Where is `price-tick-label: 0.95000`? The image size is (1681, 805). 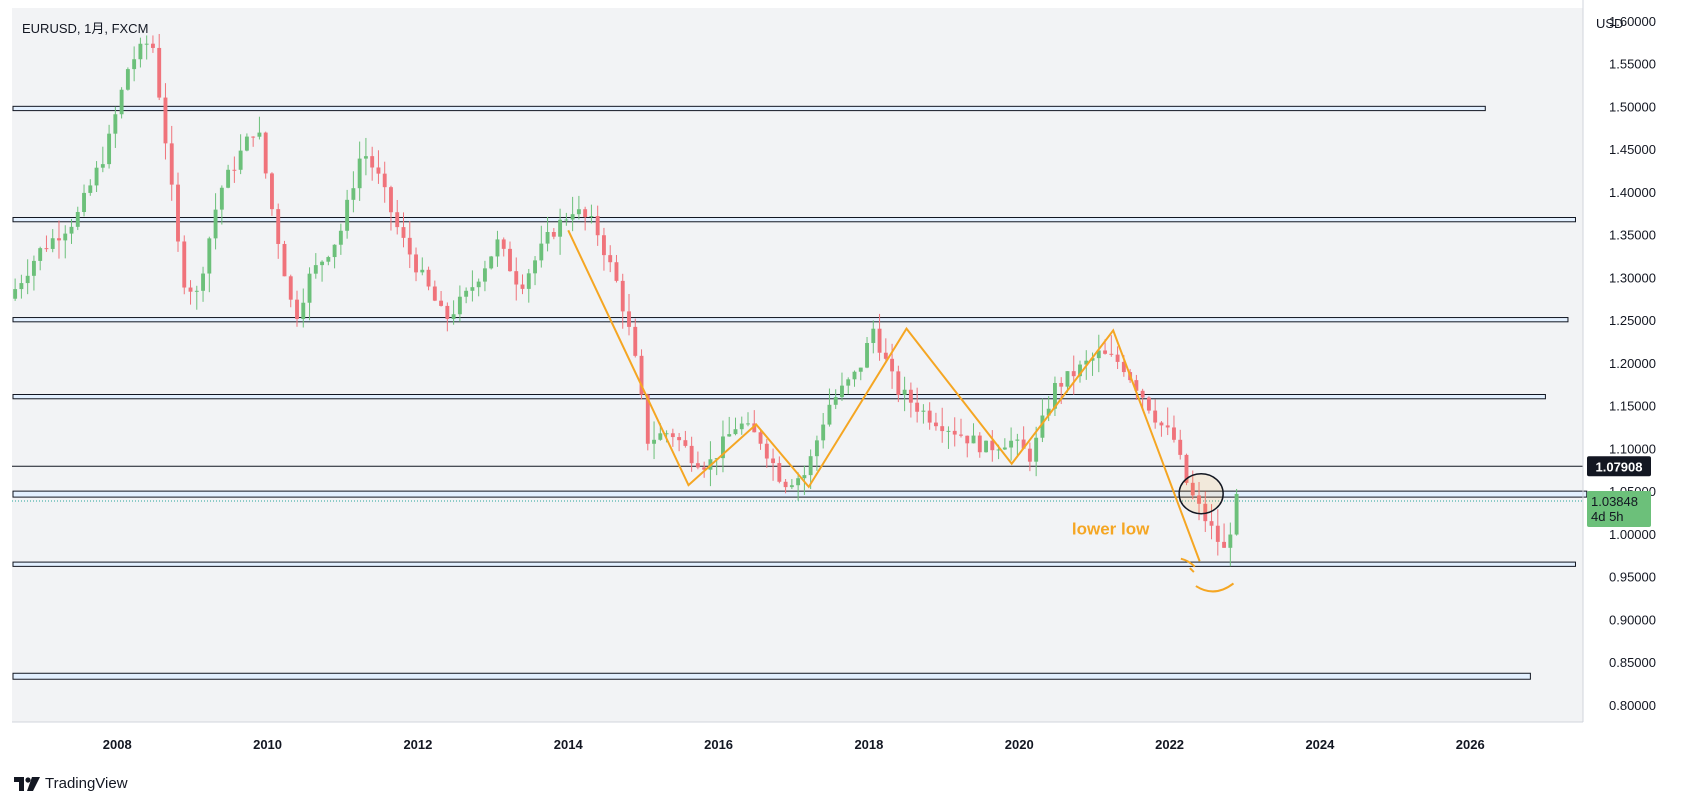
price-tick-label: 0.95000 is located at coordinates (1632, 577).